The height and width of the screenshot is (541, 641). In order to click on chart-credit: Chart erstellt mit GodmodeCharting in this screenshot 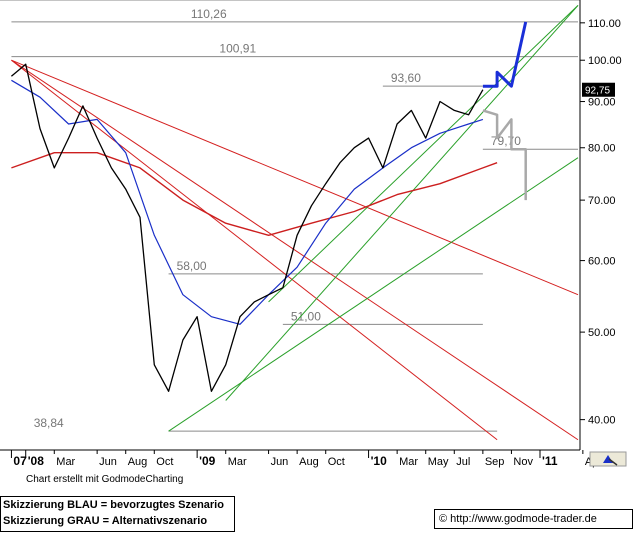, I will do `click(105, 479)`.